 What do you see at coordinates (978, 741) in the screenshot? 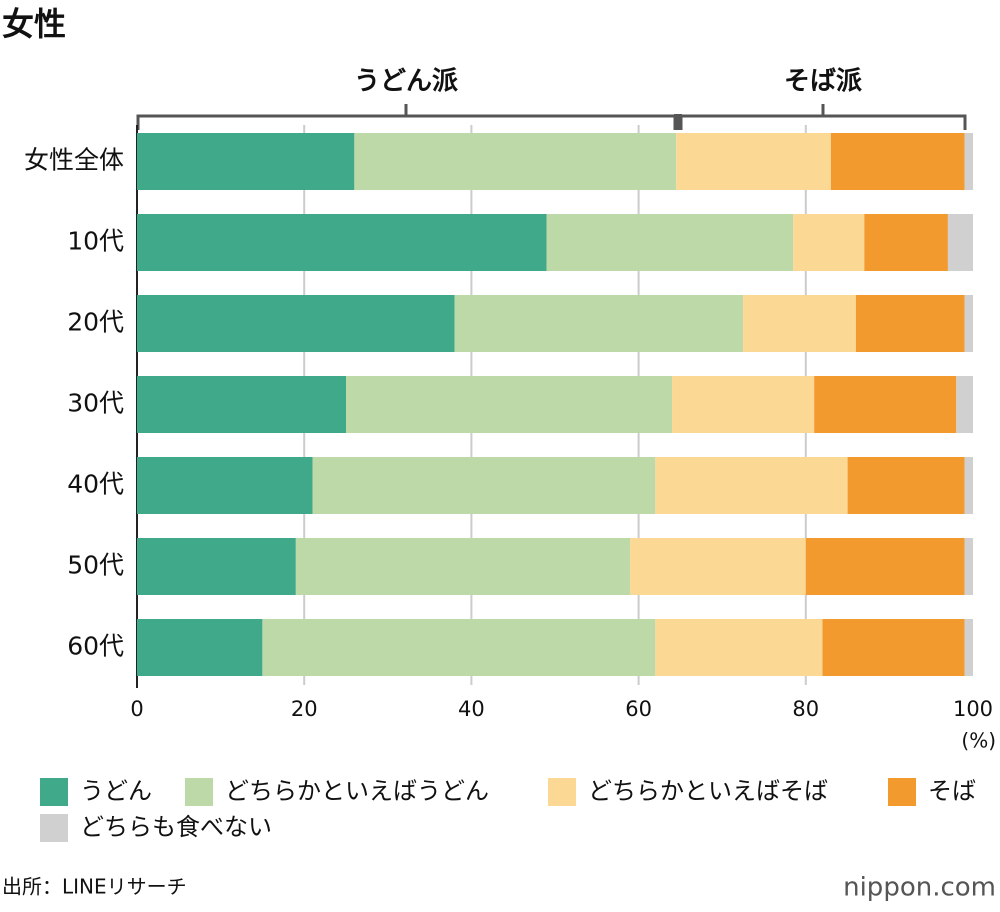
I see `x-unit: (%)` at bounding box center [978, 741].